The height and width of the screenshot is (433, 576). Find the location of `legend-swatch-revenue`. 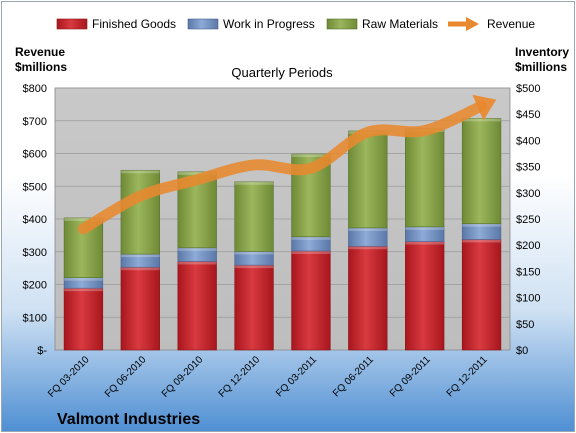

legend-swatch-revenue is located at coordinates (463, 24).